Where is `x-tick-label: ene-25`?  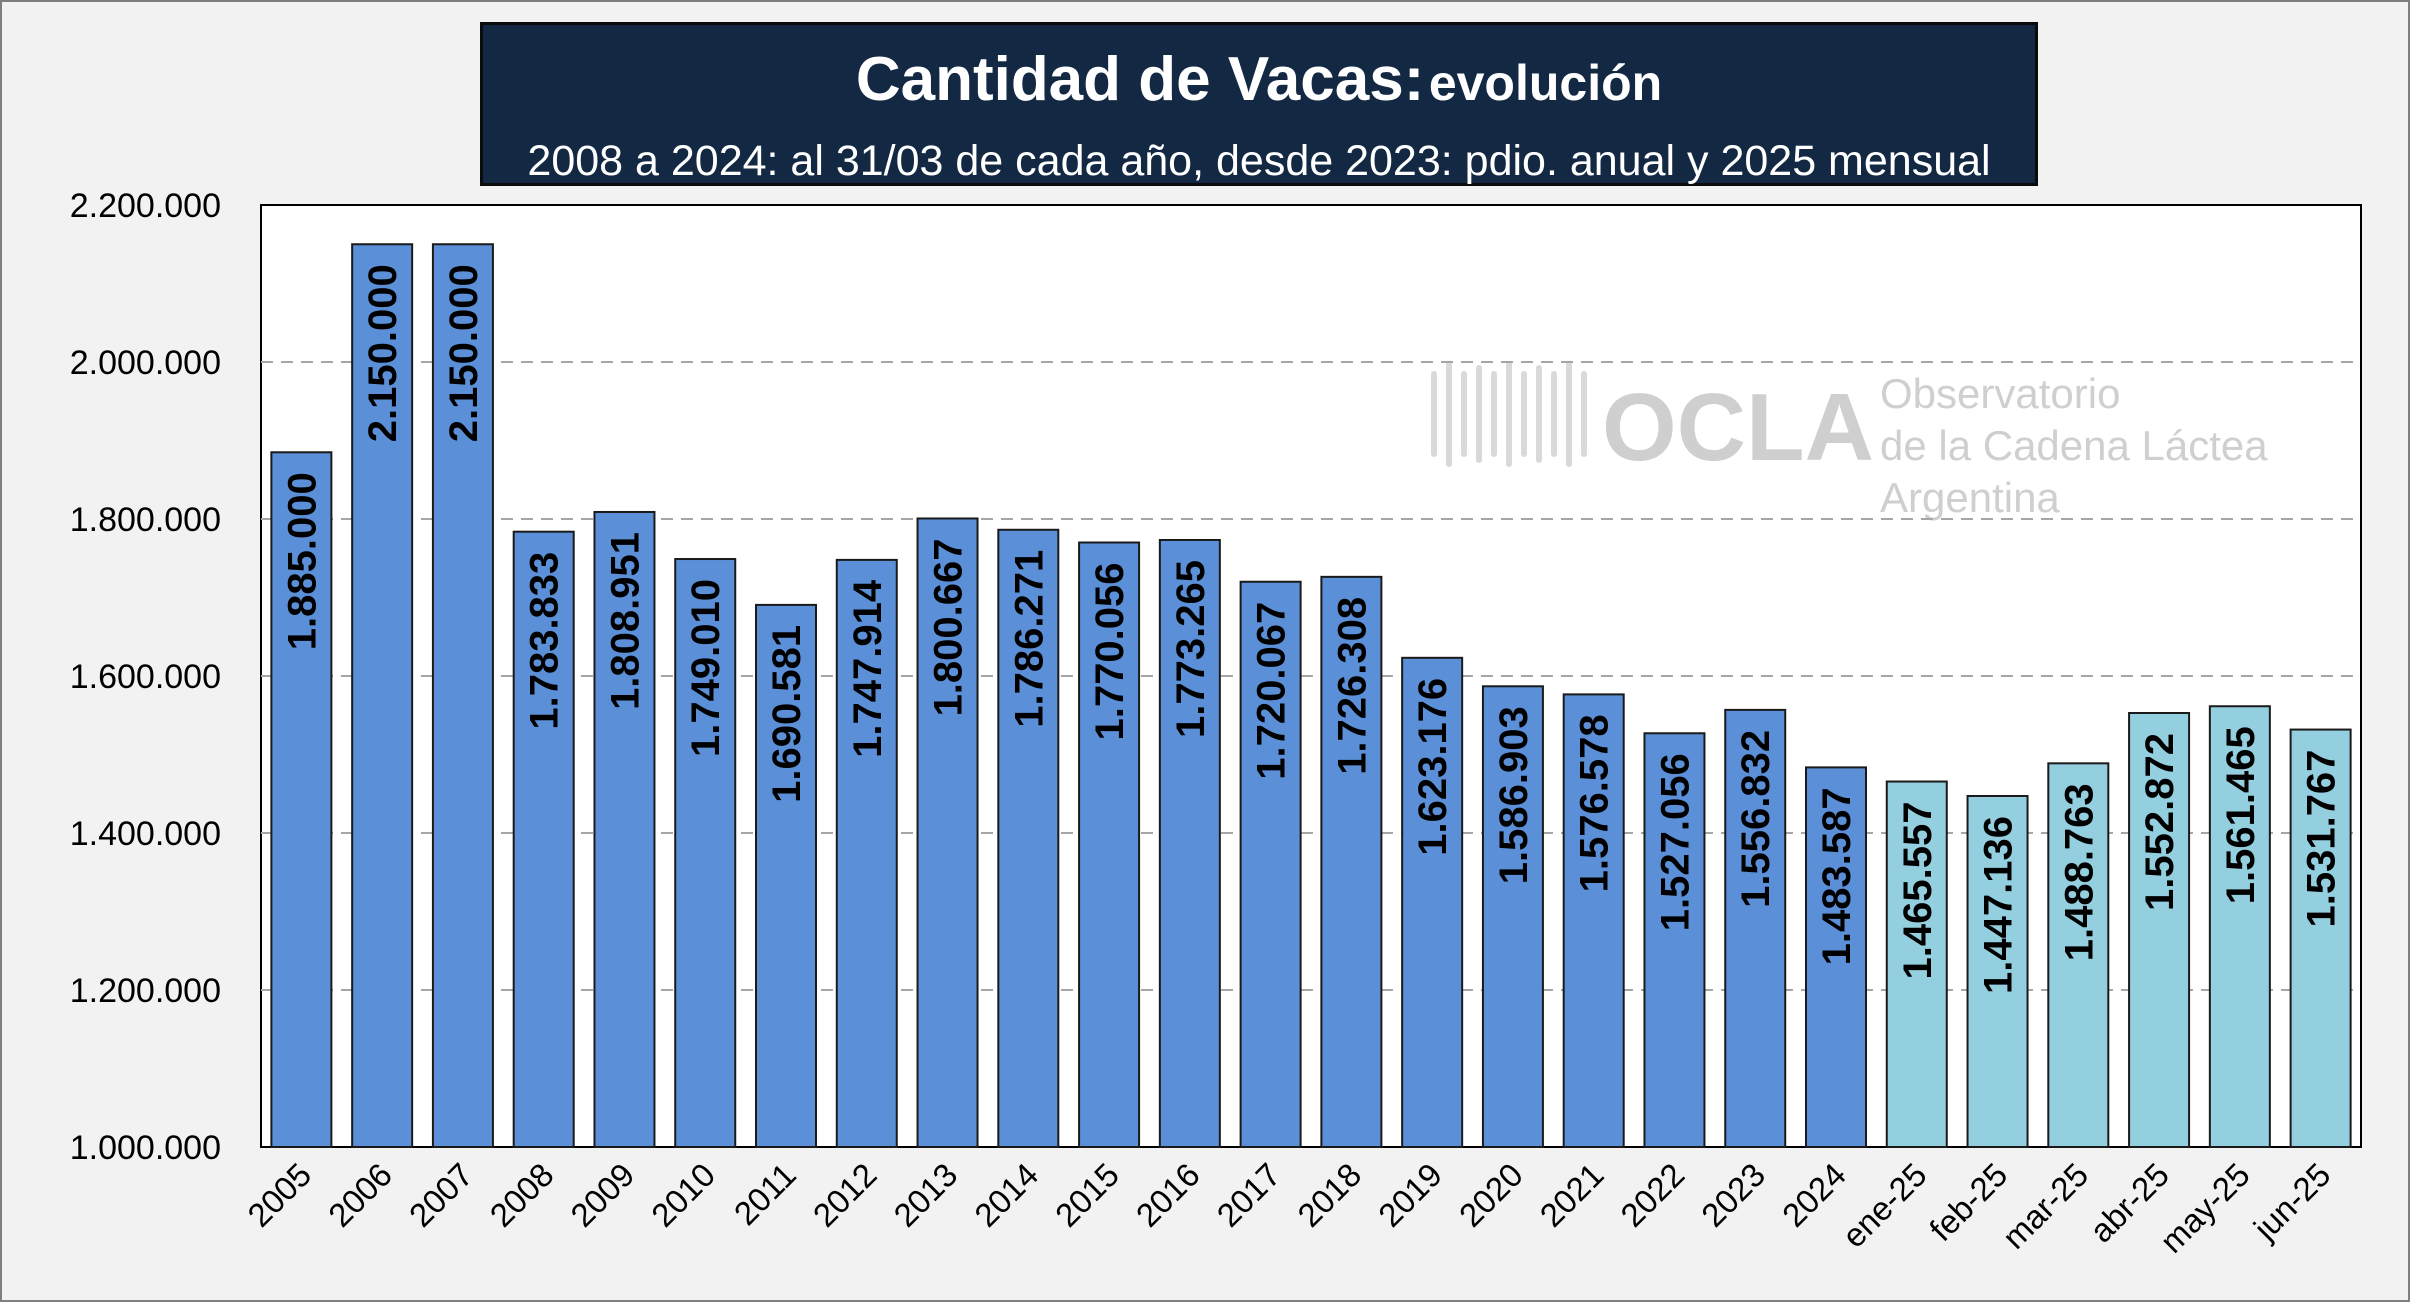
x-tick-label: ene-25 is located at coordinates (1884, 1205).